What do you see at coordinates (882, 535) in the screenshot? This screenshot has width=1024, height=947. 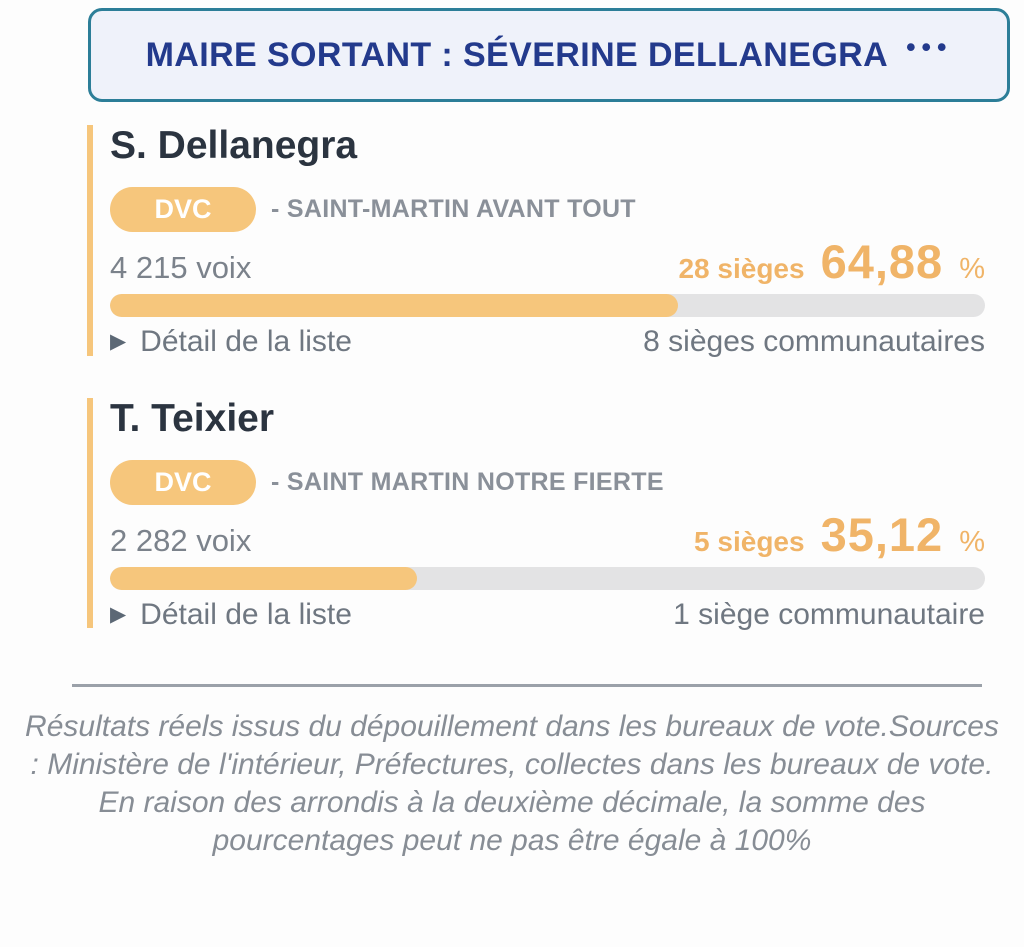 I see `percent-value: 35,12` at bounding box center [882, 535].